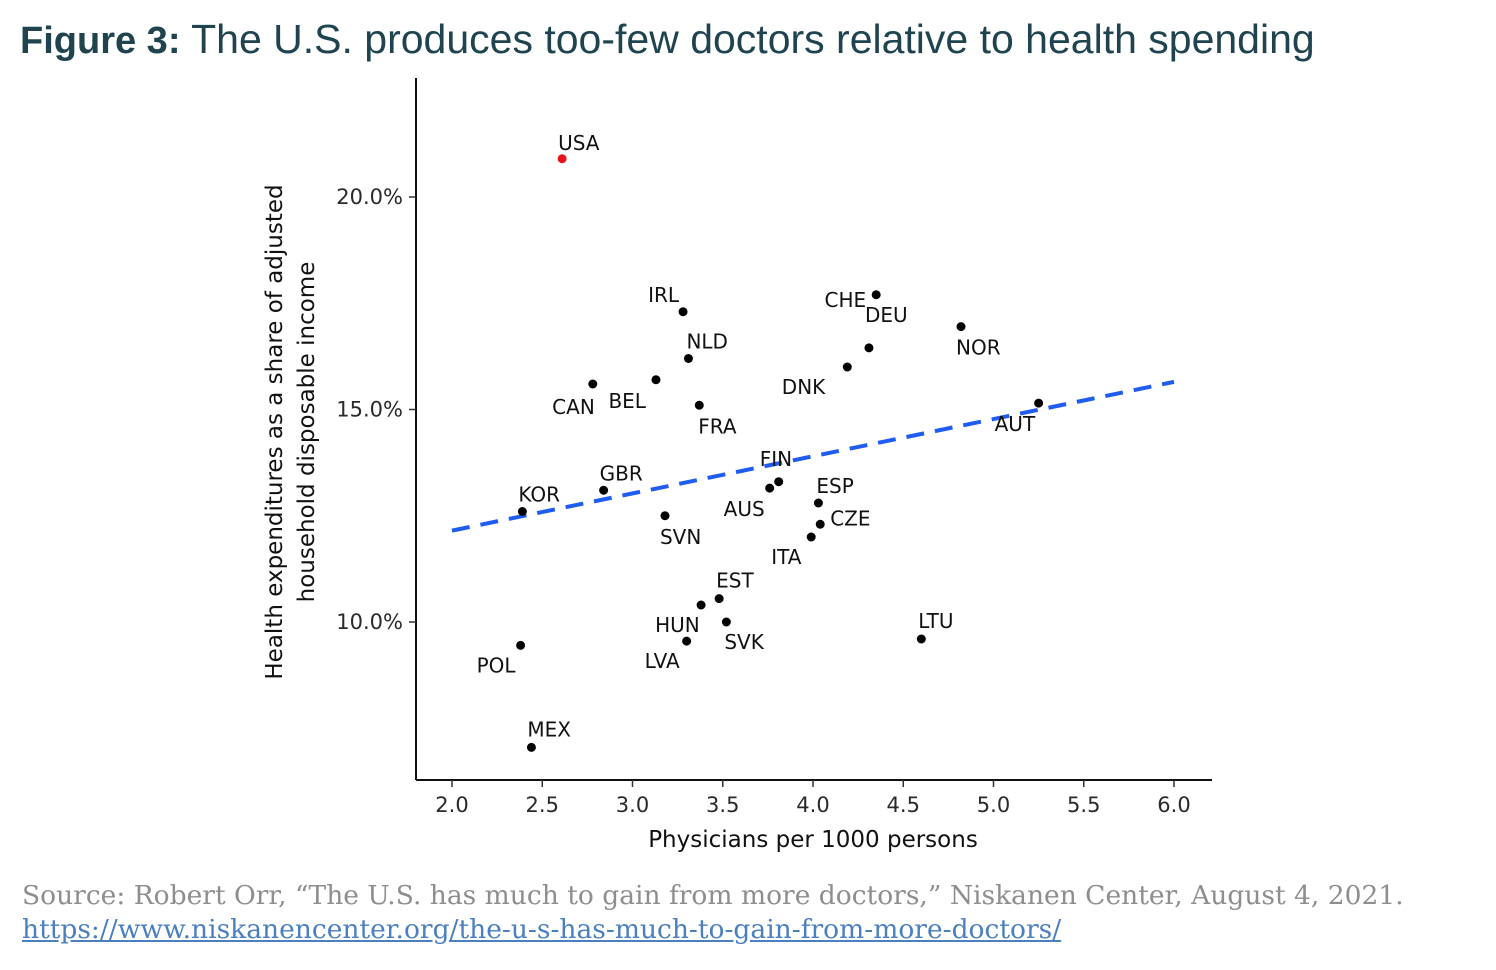 This screenshot has height=970, width=1496. What do you see at coordinates (604, 490) in the screenshot?
I see `data-point-gbr` at bounding box center [604, 490].